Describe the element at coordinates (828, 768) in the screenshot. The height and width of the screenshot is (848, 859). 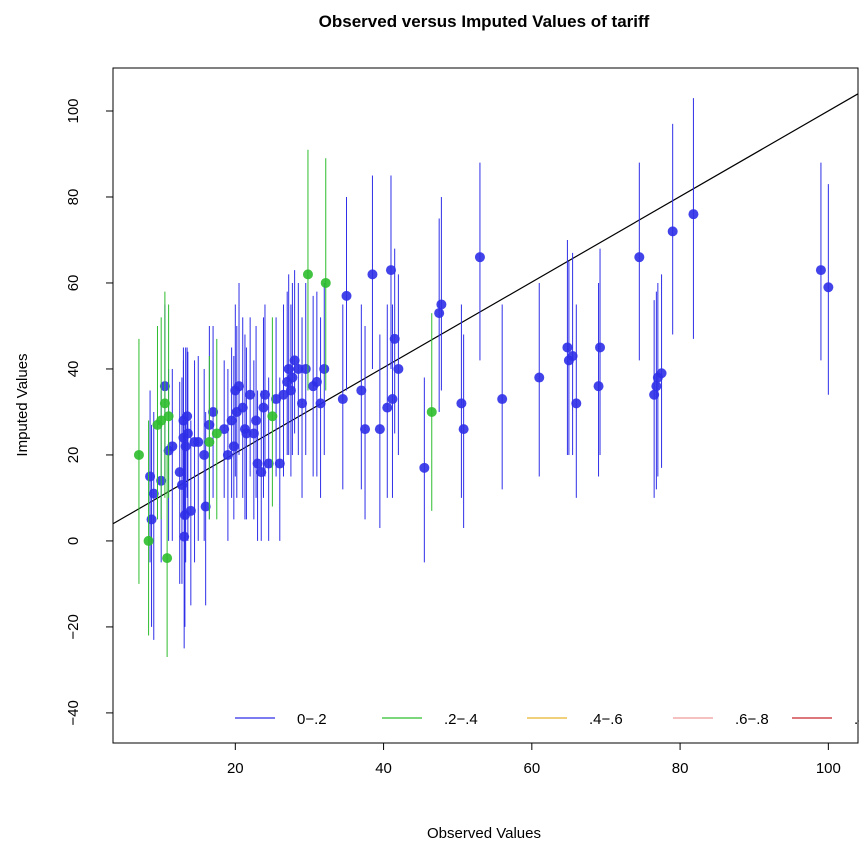
I see `x-tick-label-4: 100` at that location.